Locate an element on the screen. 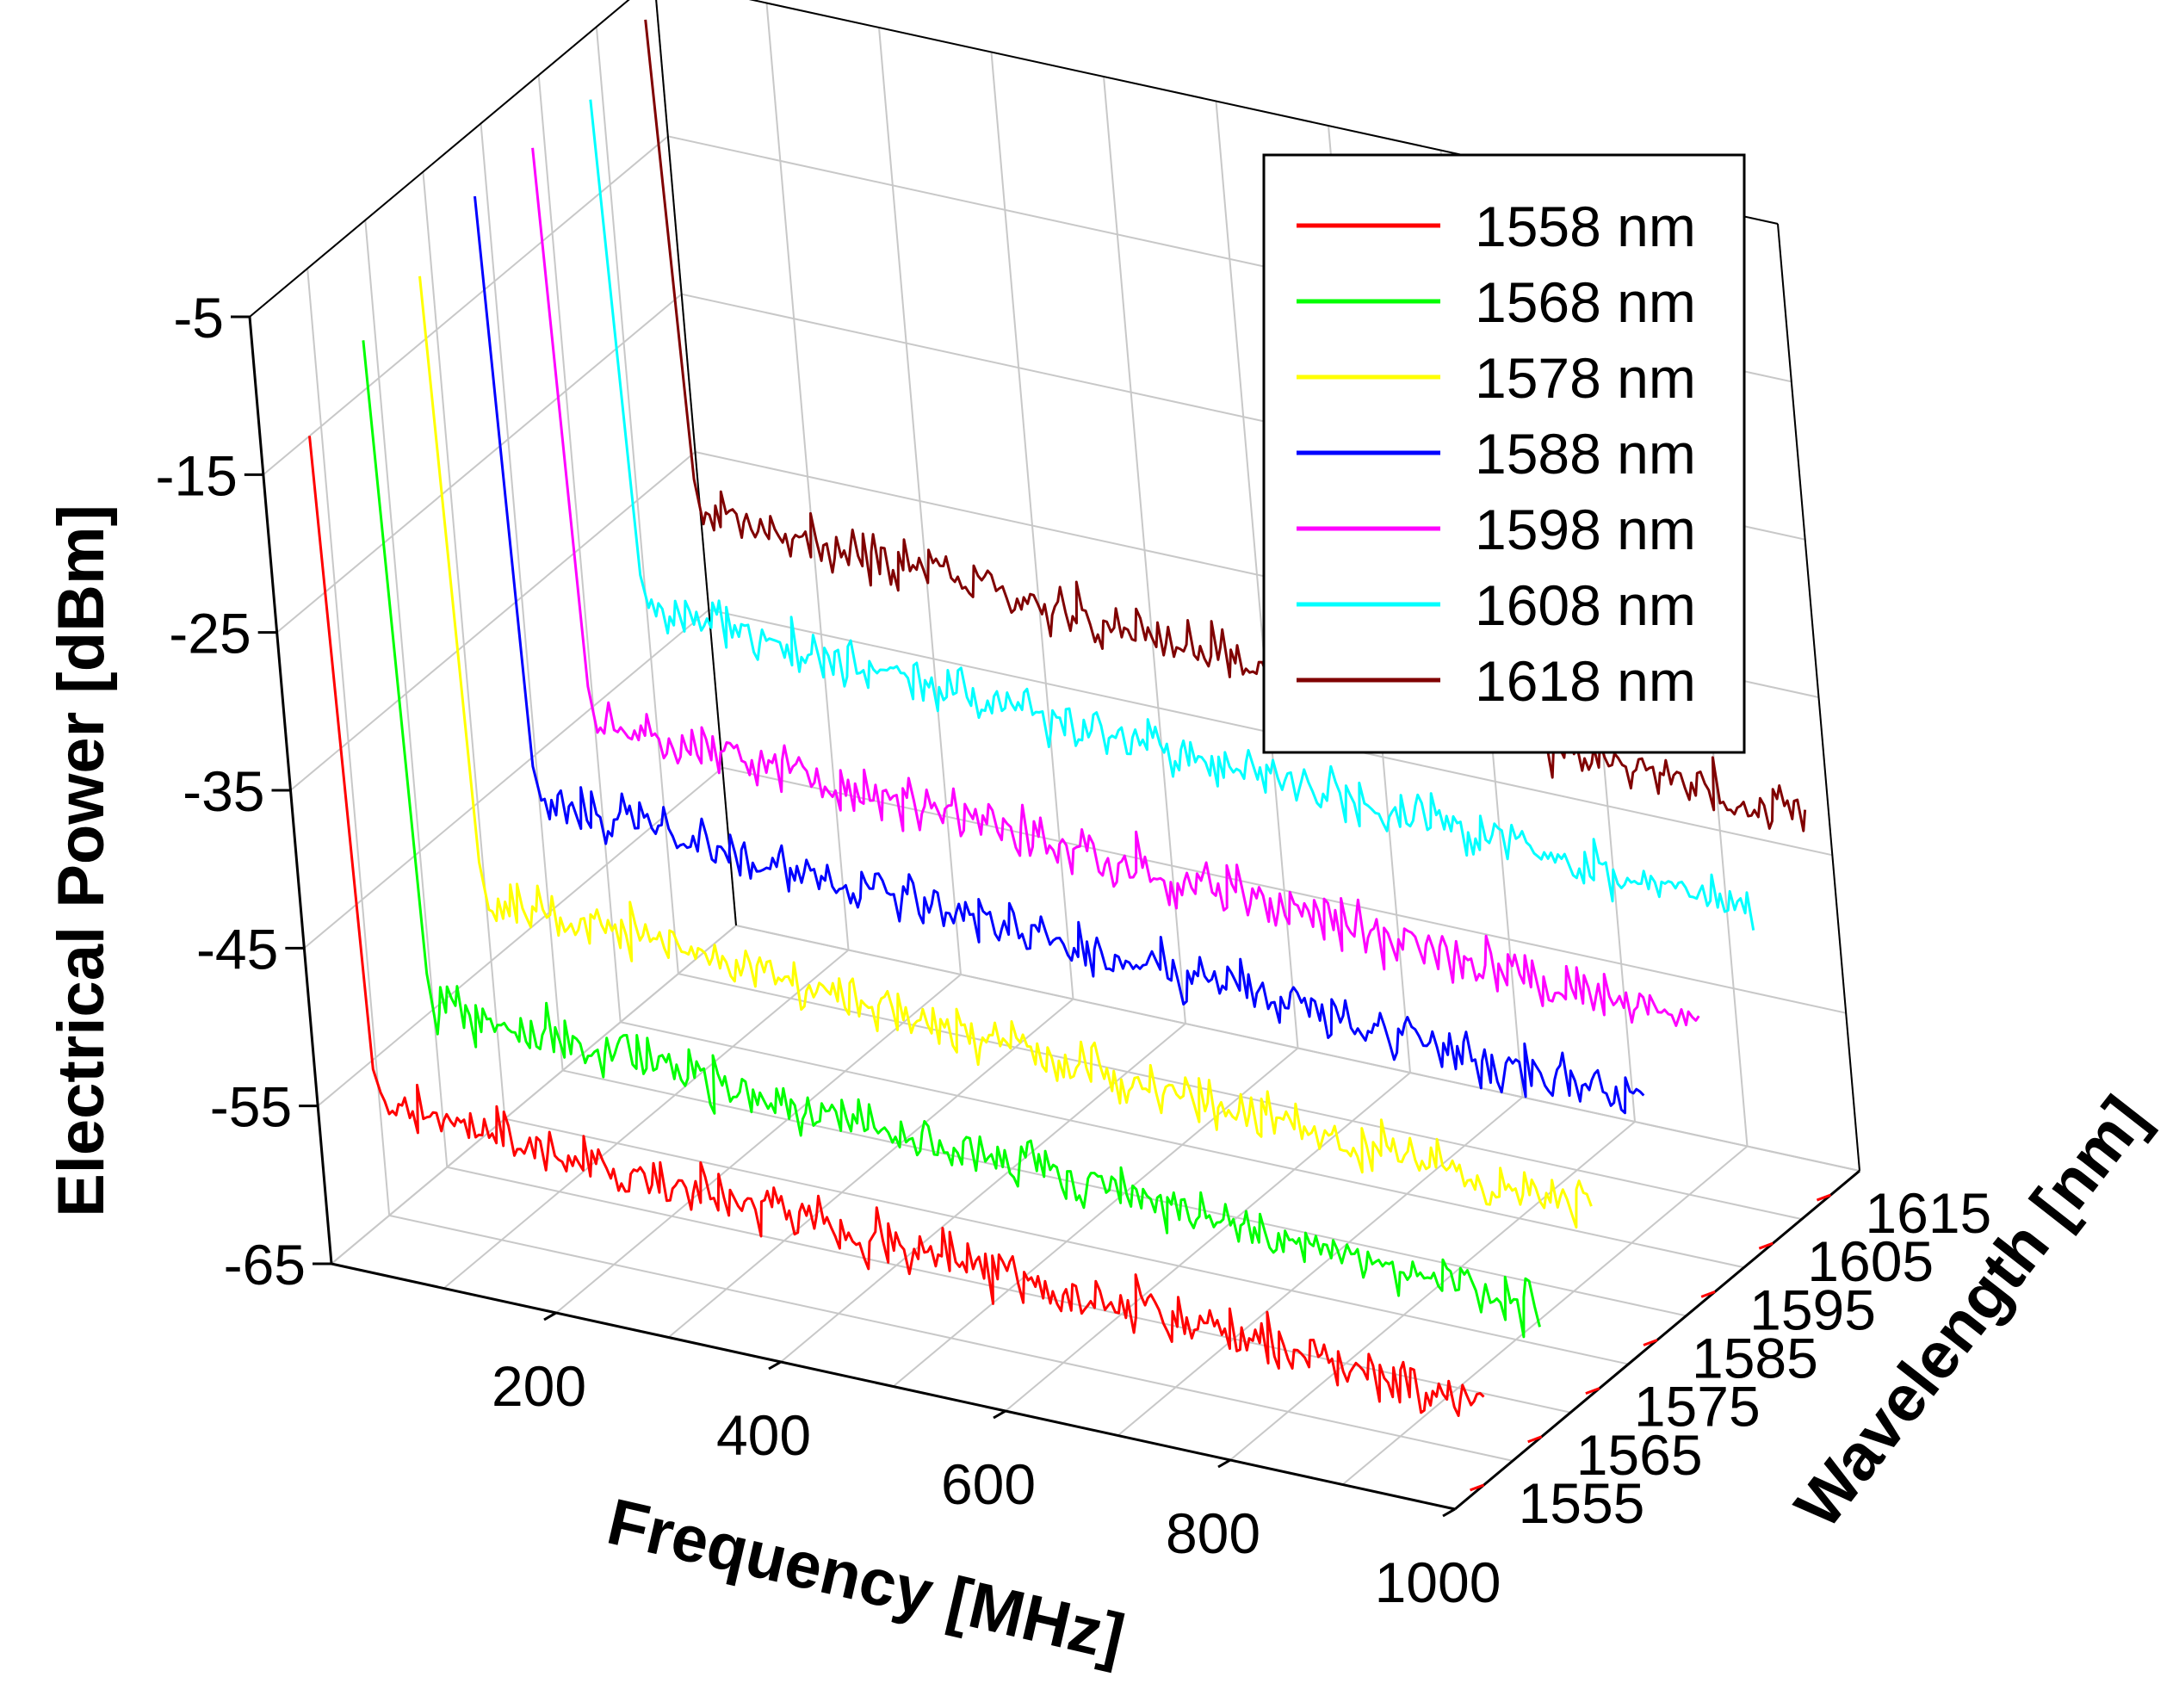  legend-label: 1558 nm is located at coordinates (1585, 226).